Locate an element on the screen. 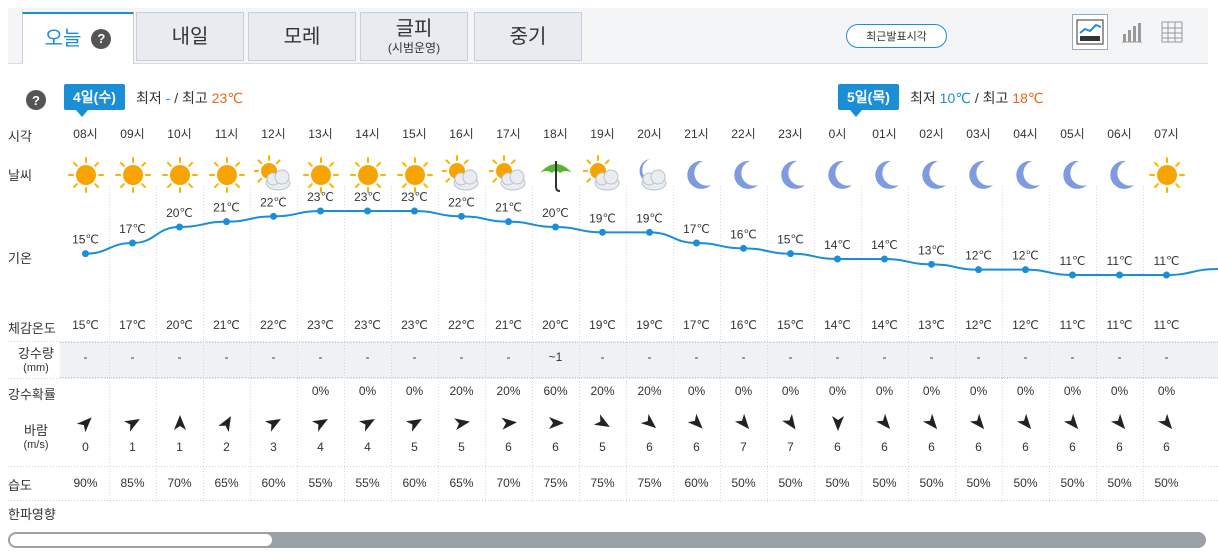 The image size is (1218, 560). tab-tomorrow-label: 내일 is located at coordinates (190, 36).